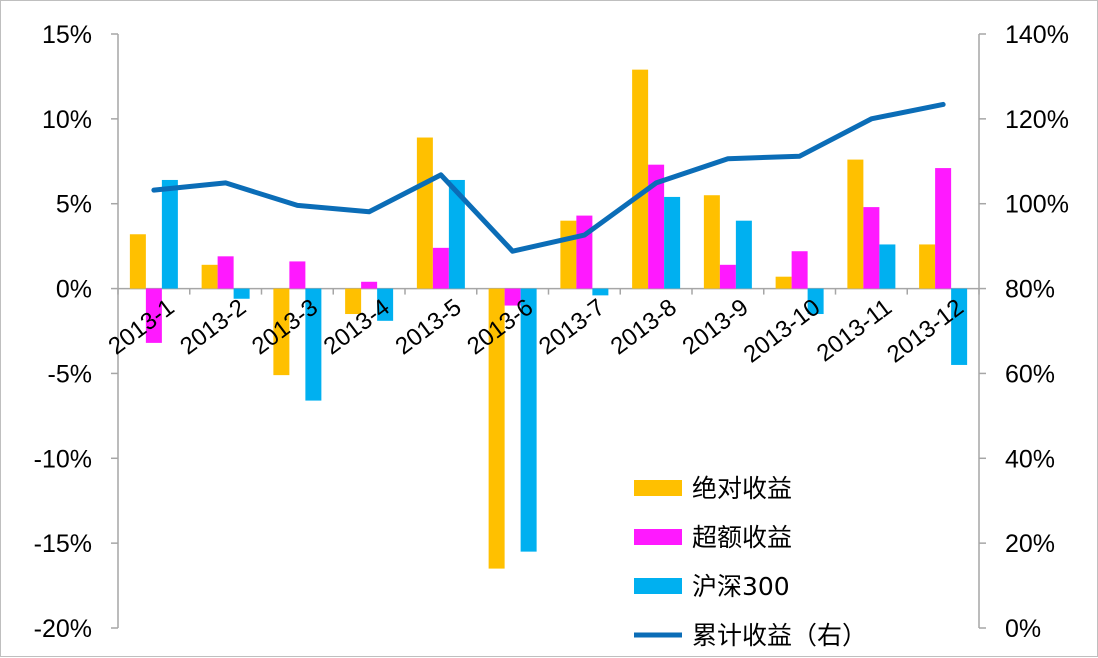  I want to click on legend-label-4: 累计收益（右）, so click(779, 635).